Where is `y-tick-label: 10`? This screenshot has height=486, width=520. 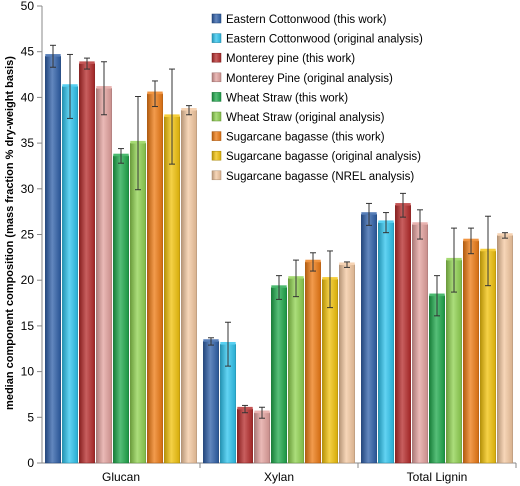 y-tick-label: 10 is located at coordinates (28, 372).